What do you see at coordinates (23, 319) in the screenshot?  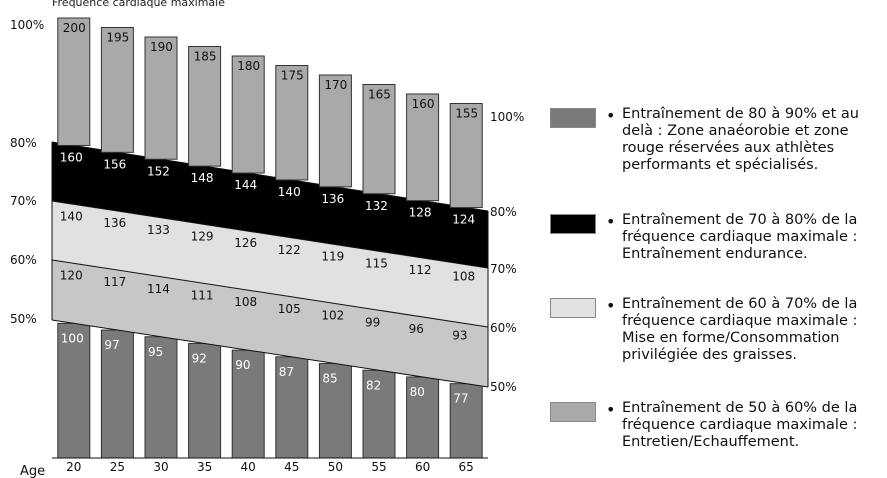 I see `left-axis-label: 50%` at bounding box center [23, 319].